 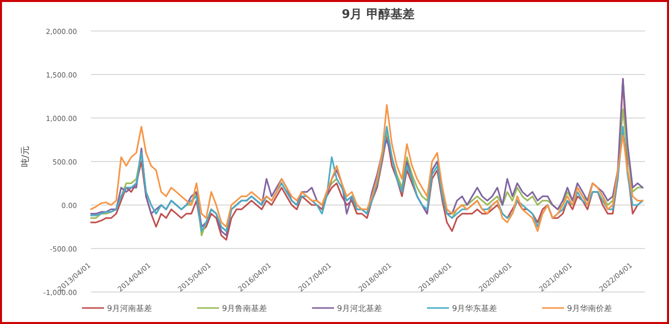 I want to click on legend-label: 9月华南价差, so click(x=589, y=308).